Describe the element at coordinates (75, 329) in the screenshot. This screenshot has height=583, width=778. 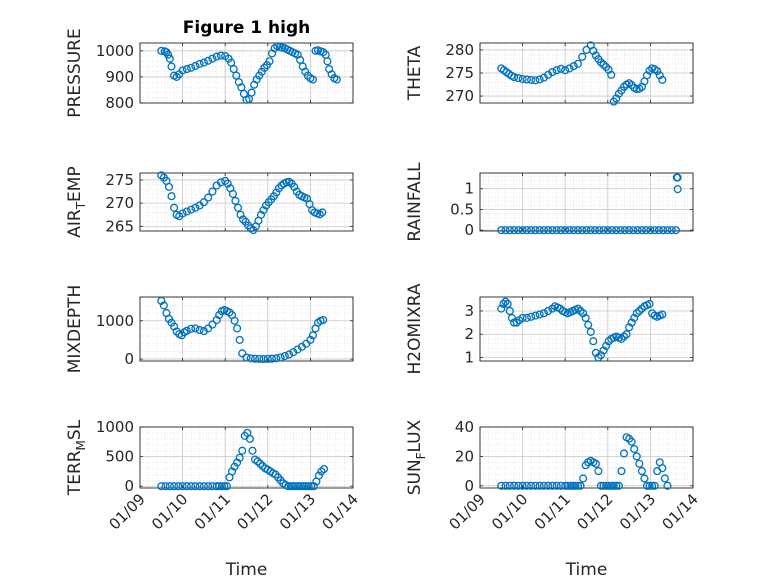
I see `y-axis-label: MIXDEPTH` at that location.